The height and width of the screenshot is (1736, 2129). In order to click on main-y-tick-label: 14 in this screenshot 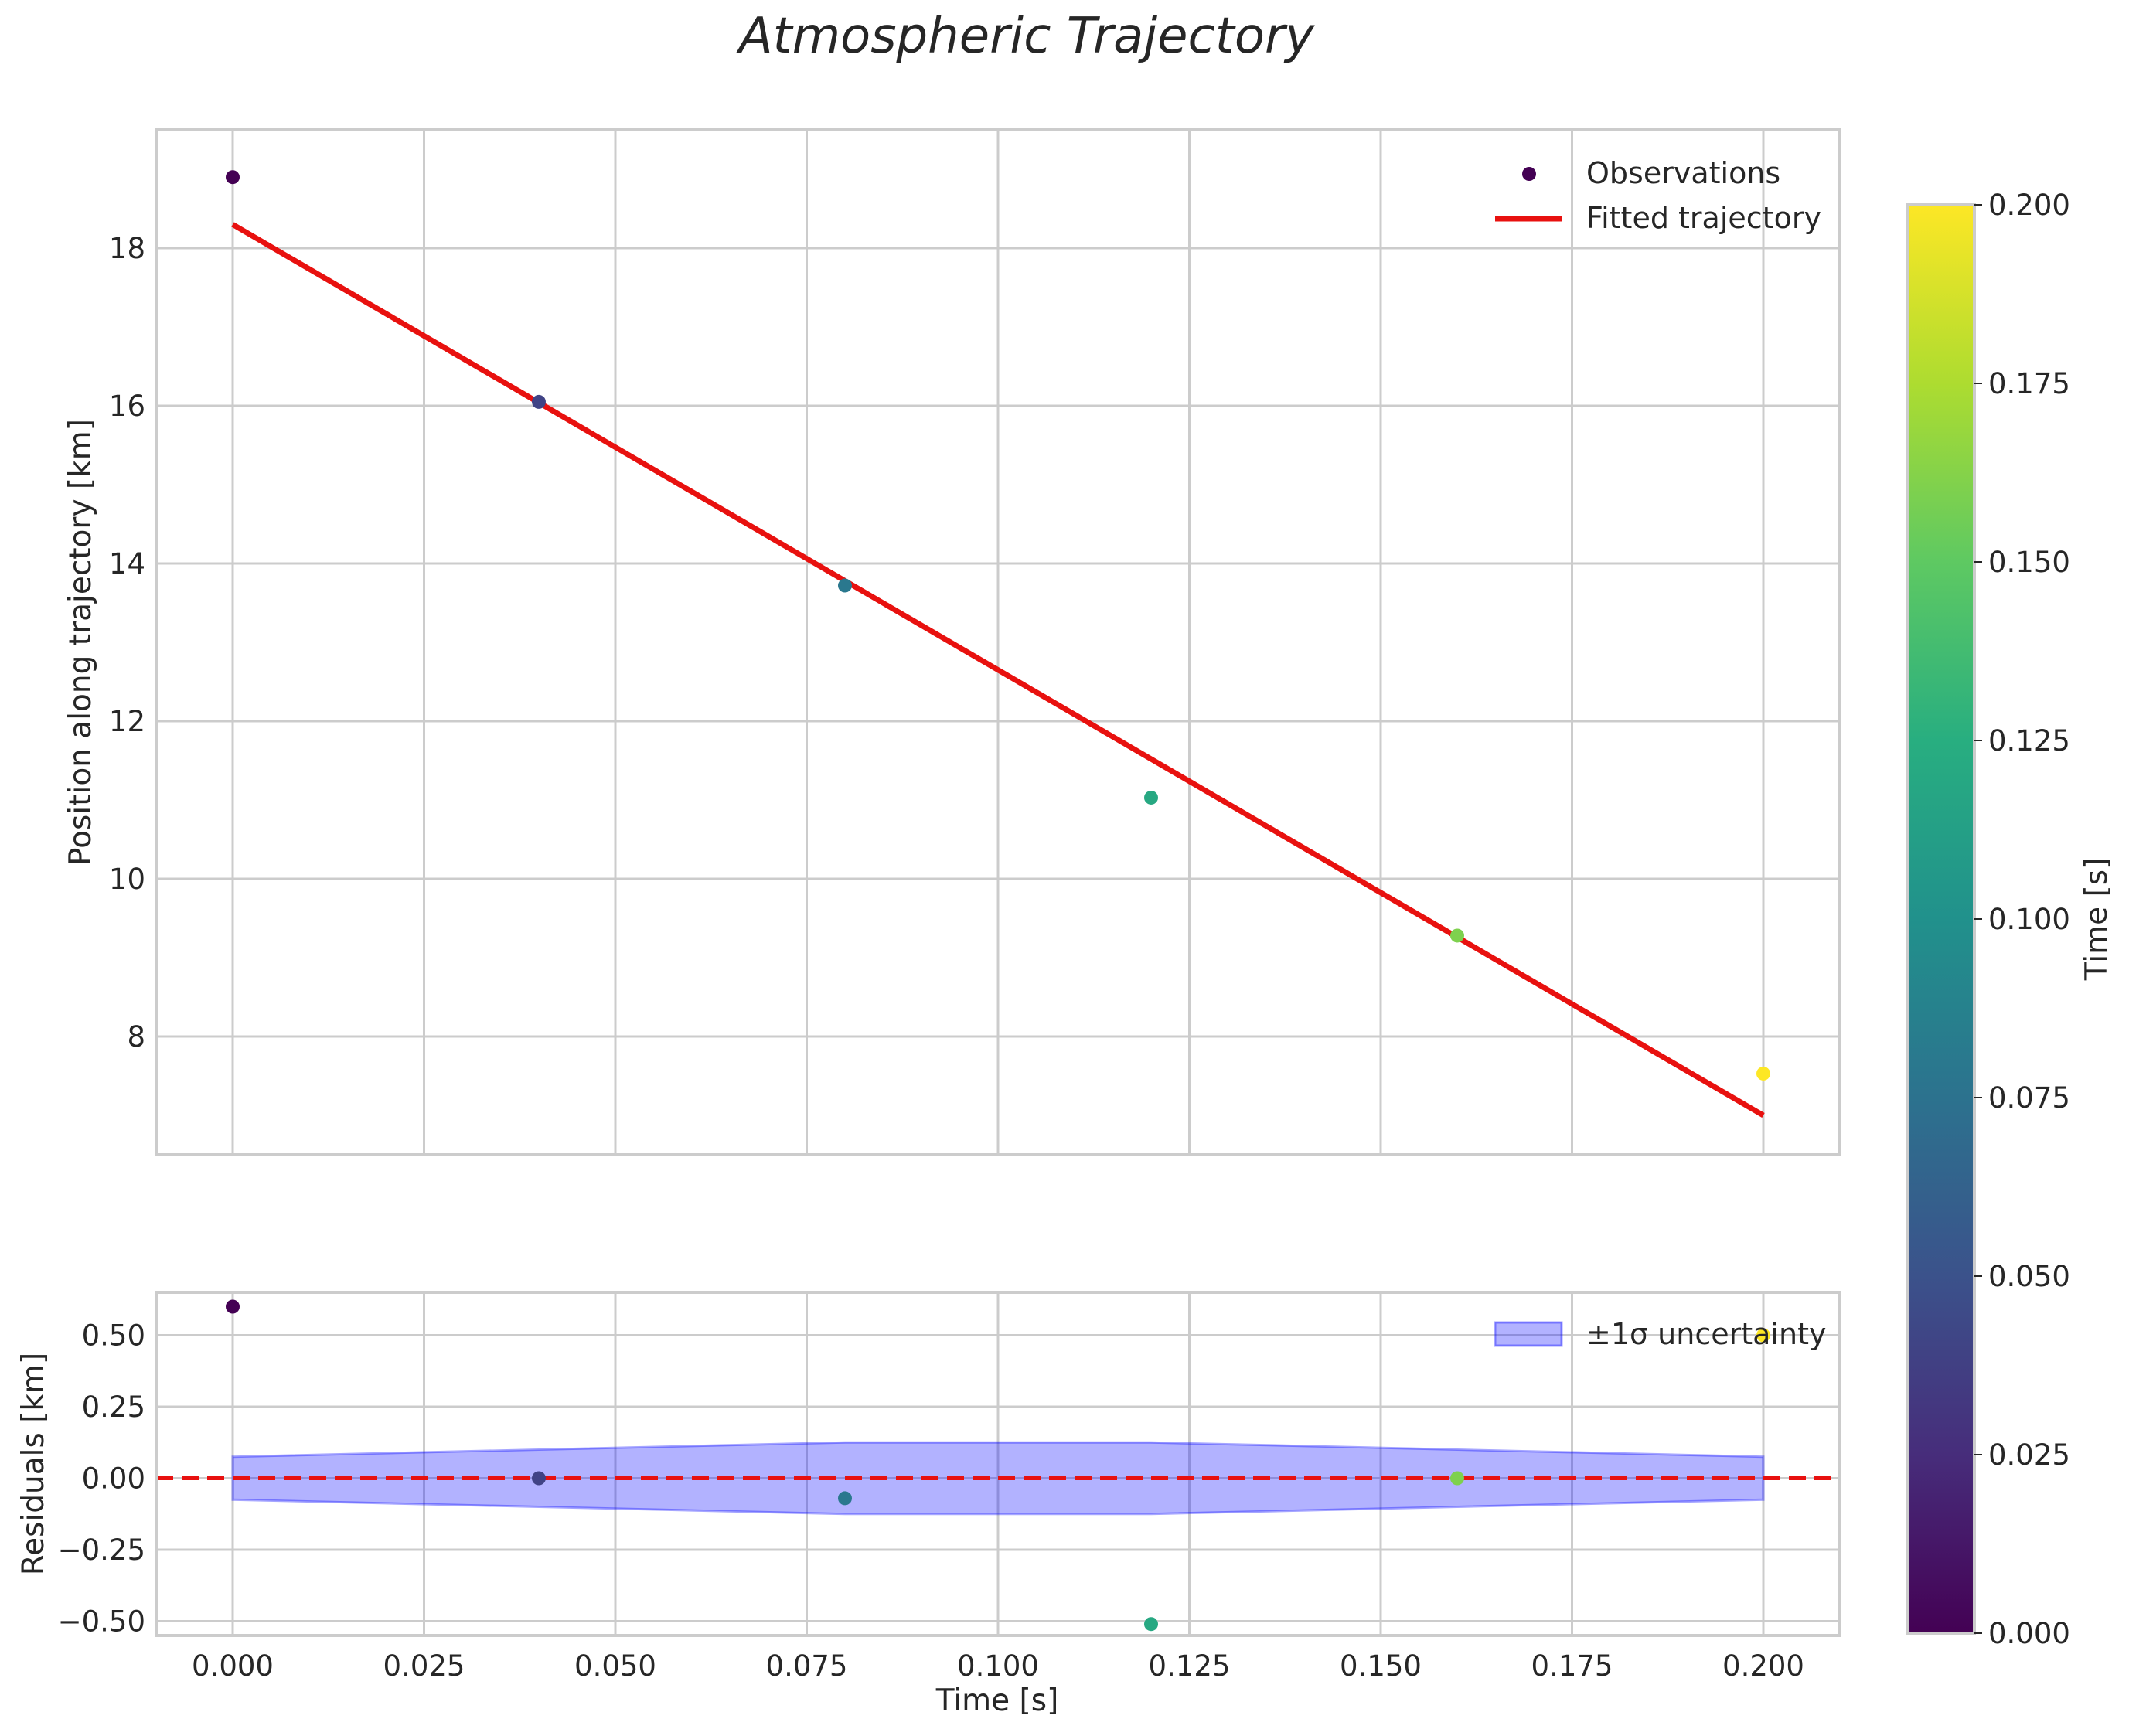, I will do `click(127, 564)`.